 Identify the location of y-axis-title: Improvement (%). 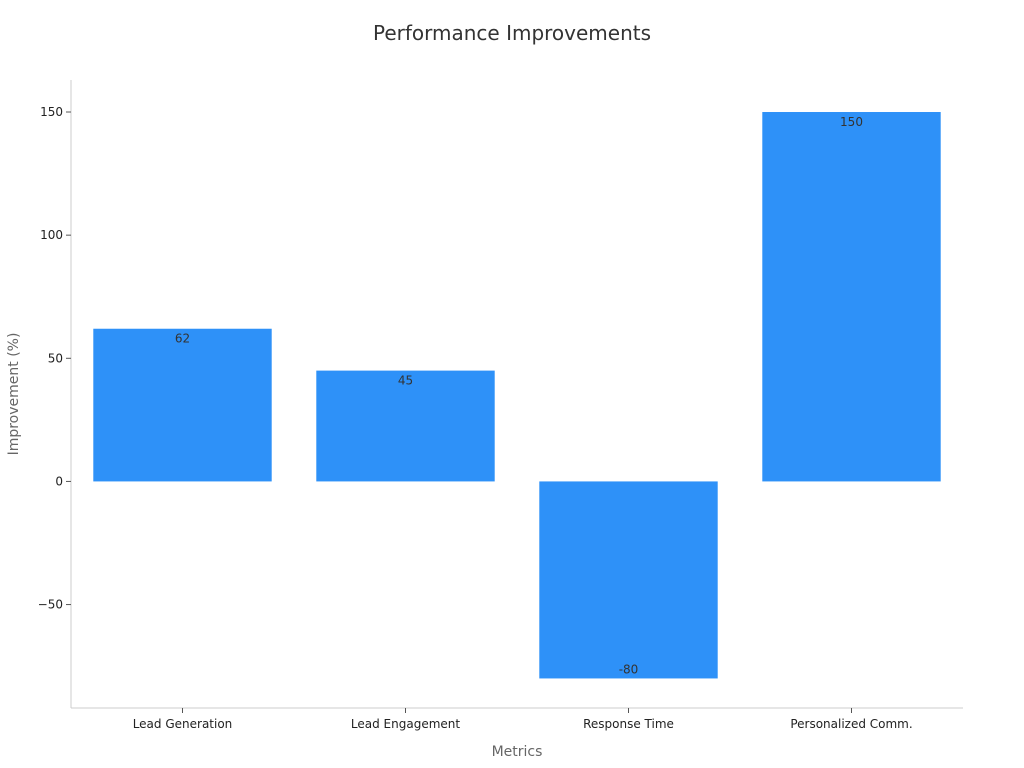
(14, 394).